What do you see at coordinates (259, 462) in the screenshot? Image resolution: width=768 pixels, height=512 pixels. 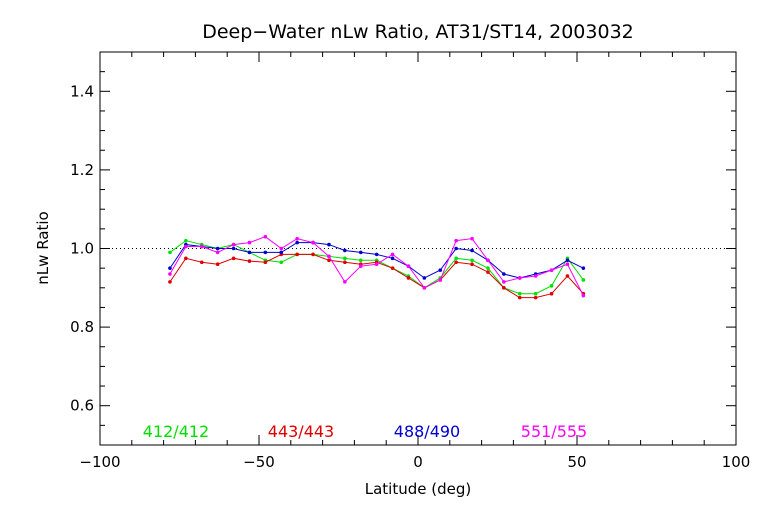 I see `x-tick-label: −50` at bounding box center [259, 462].